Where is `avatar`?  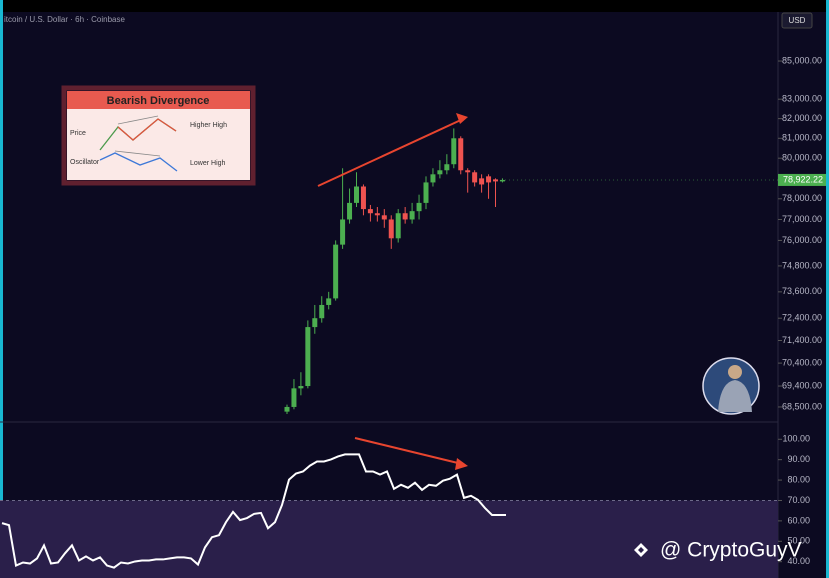 avatar is located at coordinates (731, 386).